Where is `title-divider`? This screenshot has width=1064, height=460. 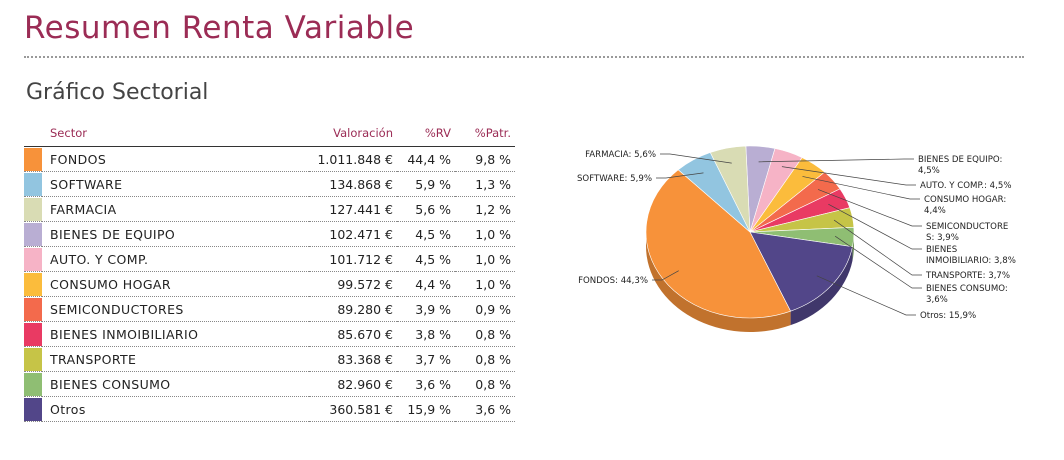
title-divider is located at coordinates (524, 57).